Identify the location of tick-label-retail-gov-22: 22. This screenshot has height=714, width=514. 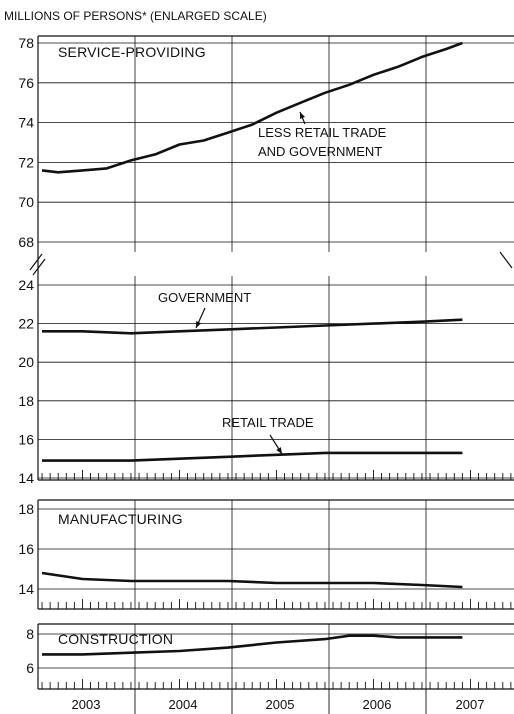
(26, 324).